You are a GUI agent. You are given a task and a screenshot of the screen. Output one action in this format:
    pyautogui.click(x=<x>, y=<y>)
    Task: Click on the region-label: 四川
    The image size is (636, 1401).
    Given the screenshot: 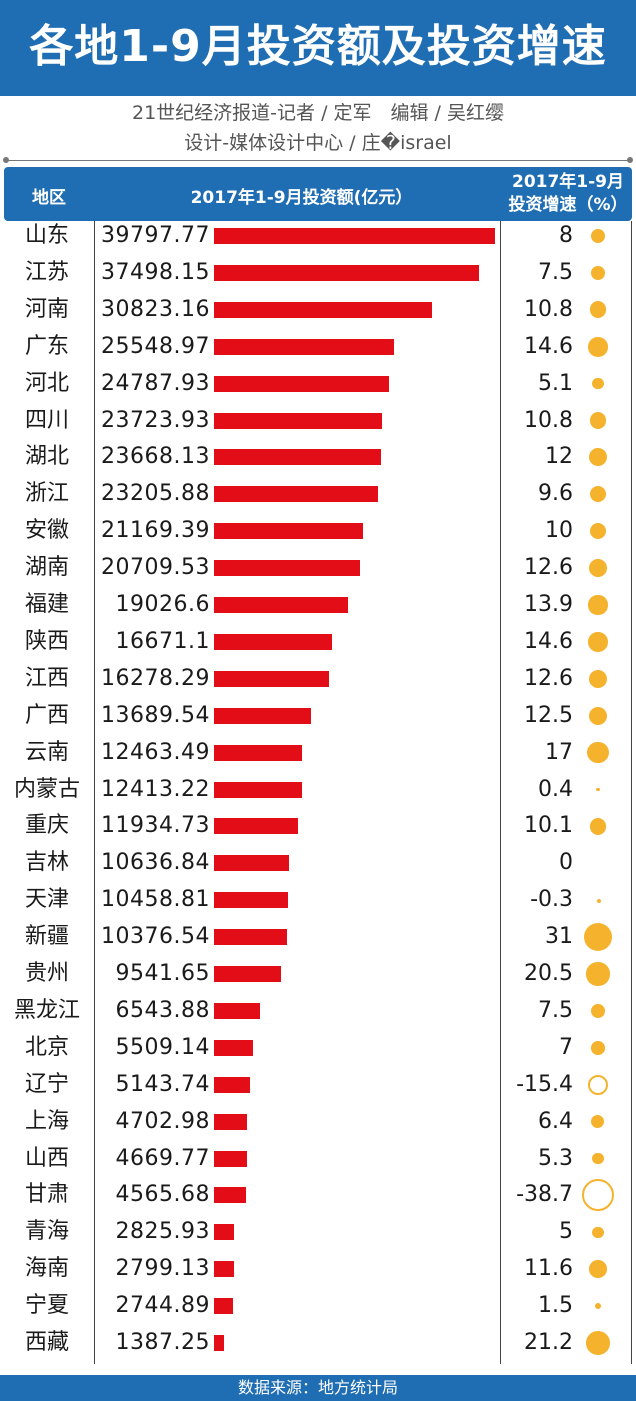 What is the action you would take?
    pyautogui.click(x=46, y=420)
    